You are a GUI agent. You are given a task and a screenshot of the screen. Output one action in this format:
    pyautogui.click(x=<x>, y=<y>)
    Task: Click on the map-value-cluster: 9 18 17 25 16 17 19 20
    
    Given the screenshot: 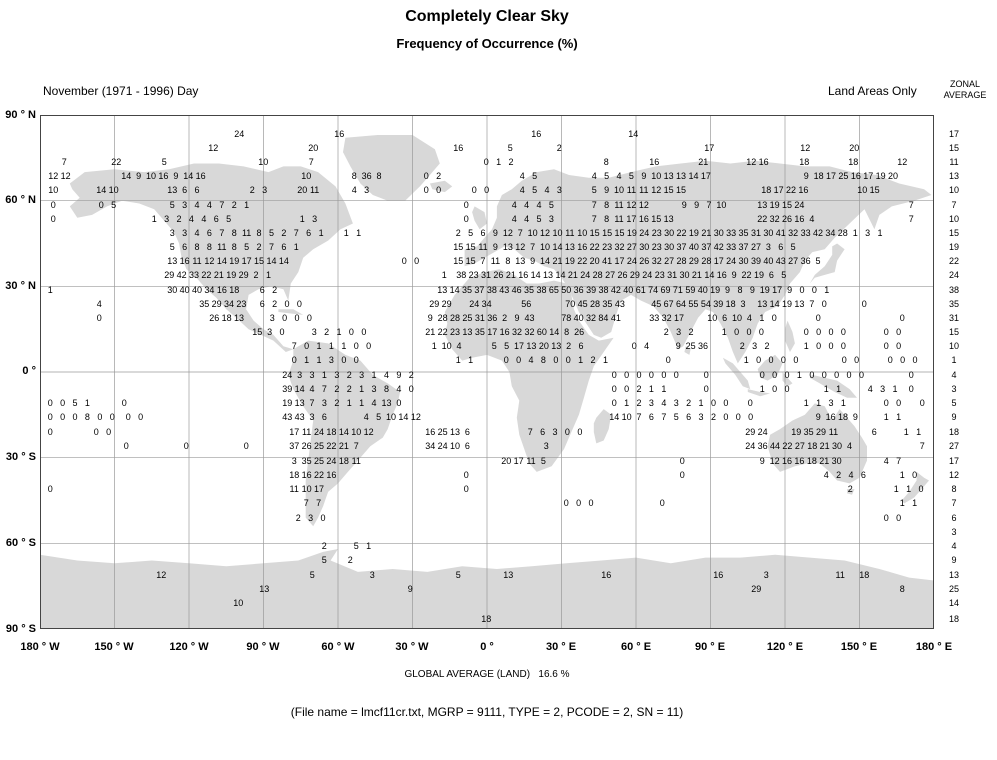 What is the action you would take?
    pyautogui.click(x=849, y=176)
    